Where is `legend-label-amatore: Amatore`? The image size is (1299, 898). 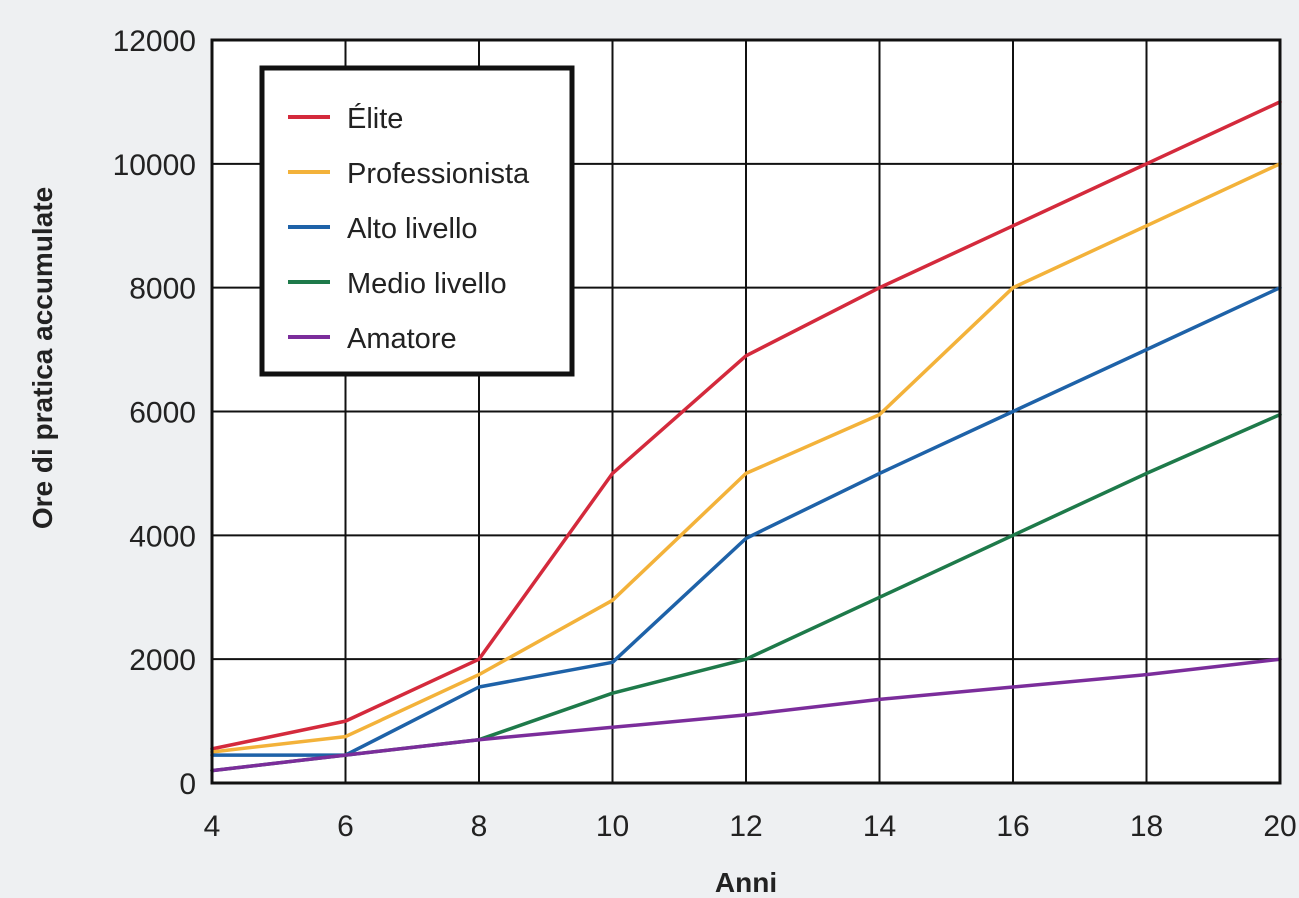
legend-label-amatore: Amatore is located at coordinates (402, 339).